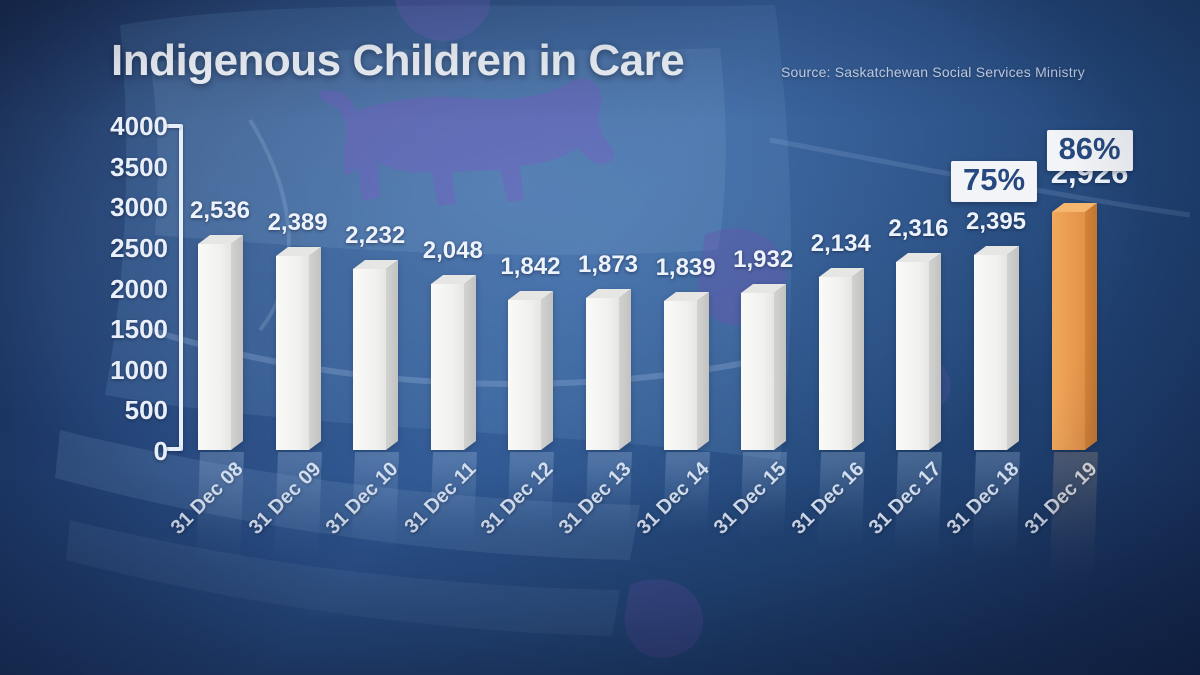 Image resolution: width=1200 pixels, height=675 pixels. I want to click on y-axis-label-4000: 4000, so click(139, 126).